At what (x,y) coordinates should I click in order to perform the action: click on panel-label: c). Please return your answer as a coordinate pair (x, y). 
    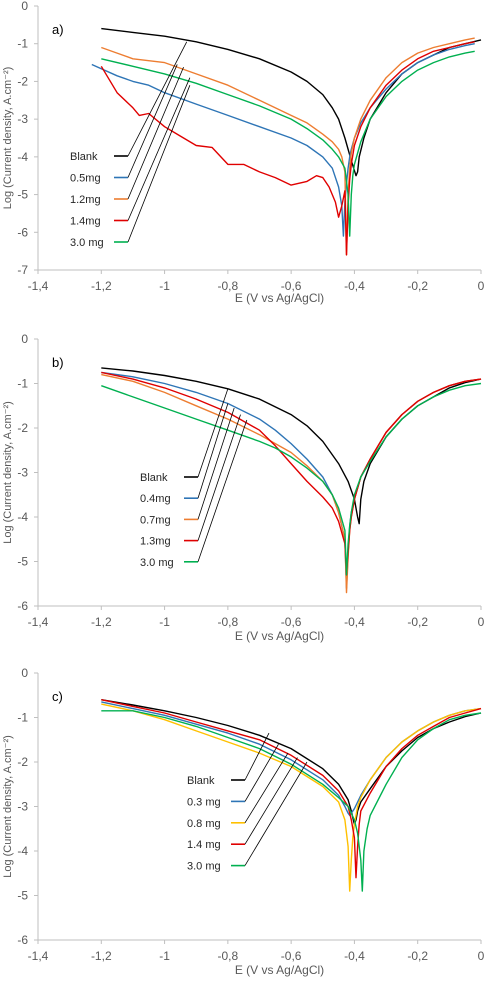
    Looking at the image, I should click on (57, 696).